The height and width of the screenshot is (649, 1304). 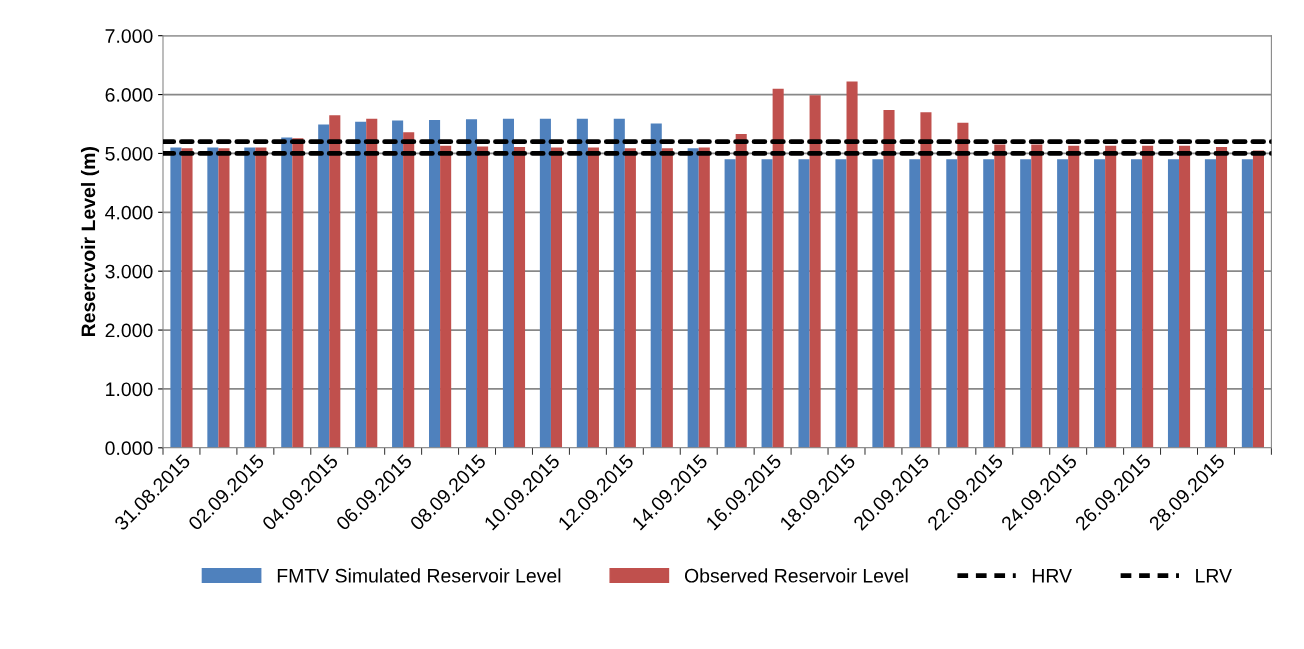 What do you see at coordinates (129, 271) in the screenshot?
I see `y-tick-label: 3.000` at bounding box center [129, 271].